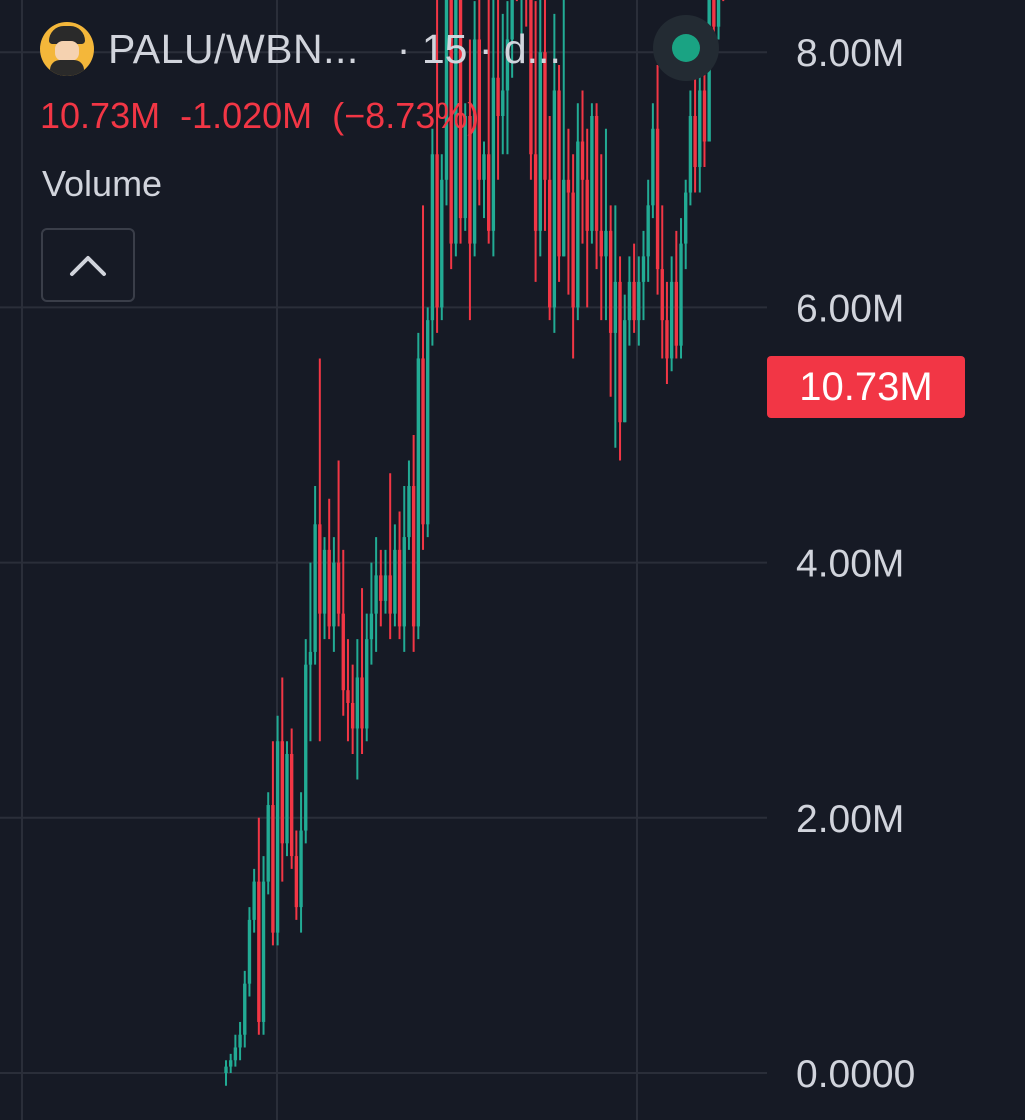 The image size is (1025, 1120). Describe the element at coordinates (88, 265) in the screenshot. I see `collapse-indicators-button` at that location.